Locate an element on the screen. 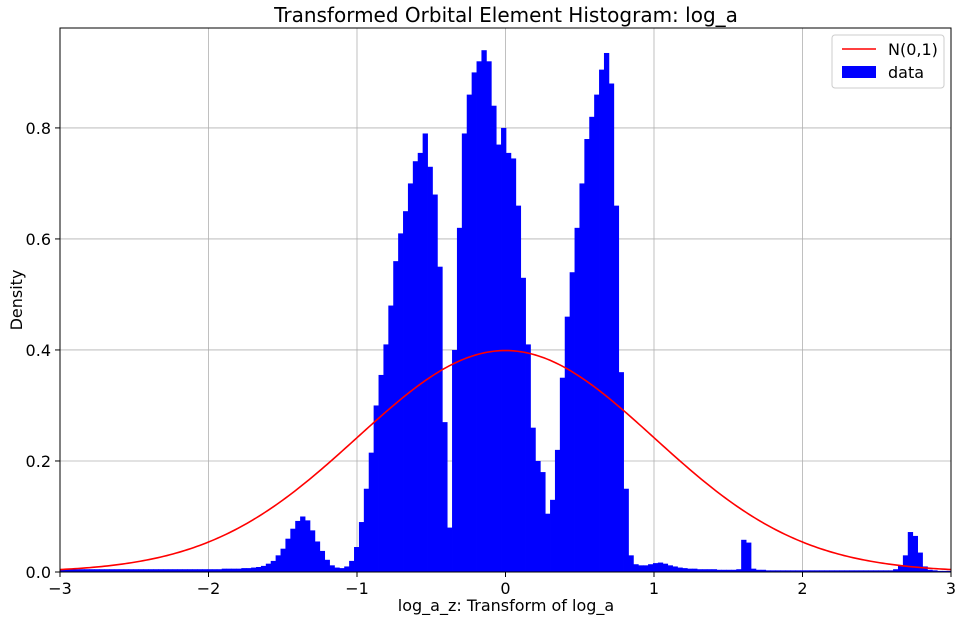 This screenshot has width=963, height=621. legend-label-data: data is located at coordinates (906, 72).